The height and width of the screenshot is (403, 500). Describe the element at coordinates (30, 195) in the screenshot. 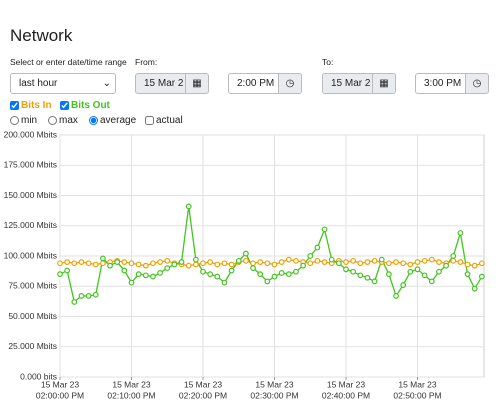

I see `y-tick-label: 150.000 Mbits` at that location.